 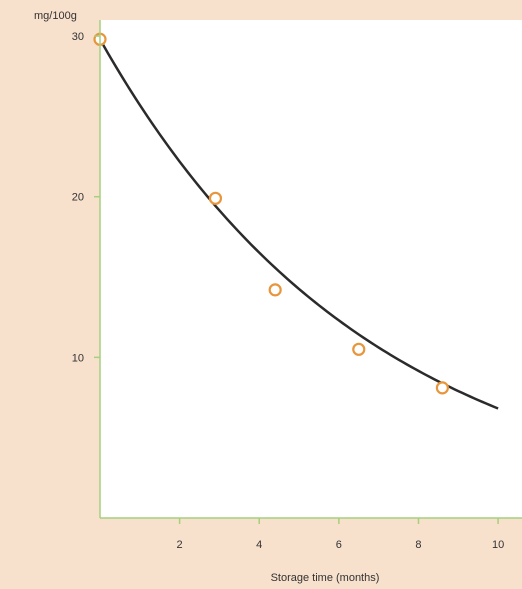 I want to click on x-tick-label: 10, so click(x=498, y=545).